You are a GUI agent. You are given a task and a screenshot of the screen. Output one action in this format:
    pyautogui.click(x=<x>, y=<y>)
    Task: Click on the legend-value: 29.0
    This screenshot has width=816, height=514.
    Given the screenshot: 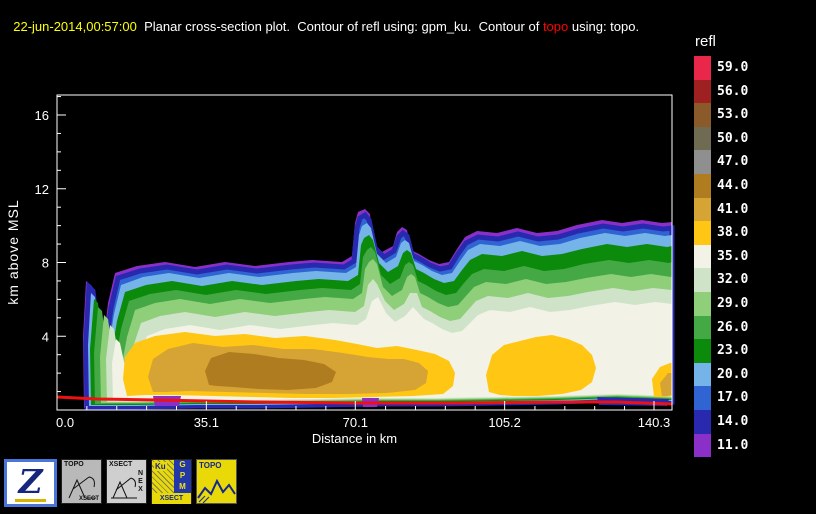 What is the action you would take?
    pyautogui.click(x=733, y=303)
    